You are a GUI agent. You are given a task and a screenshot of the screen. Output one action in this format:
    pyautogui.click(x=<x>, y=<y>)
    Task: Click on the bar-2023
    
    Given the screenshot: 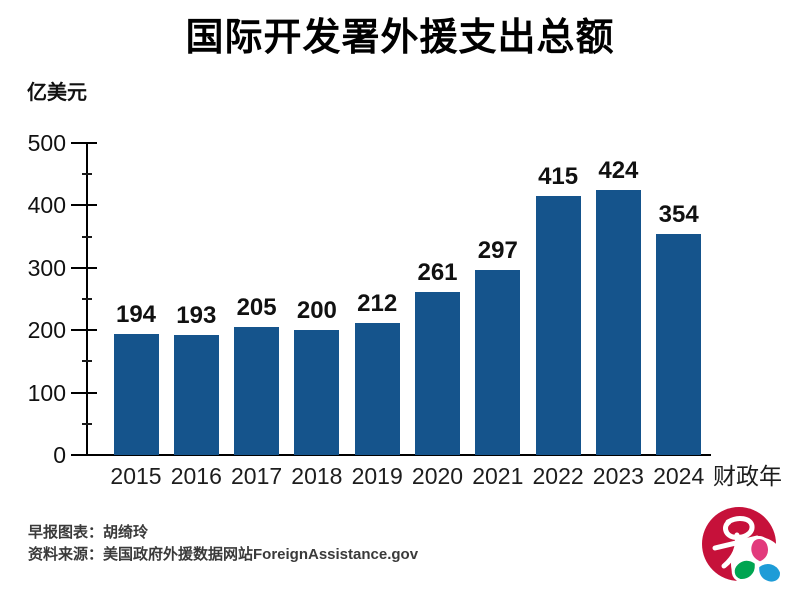 What is the action you would take?
    pyautogui.click(x=618, y=322)
    